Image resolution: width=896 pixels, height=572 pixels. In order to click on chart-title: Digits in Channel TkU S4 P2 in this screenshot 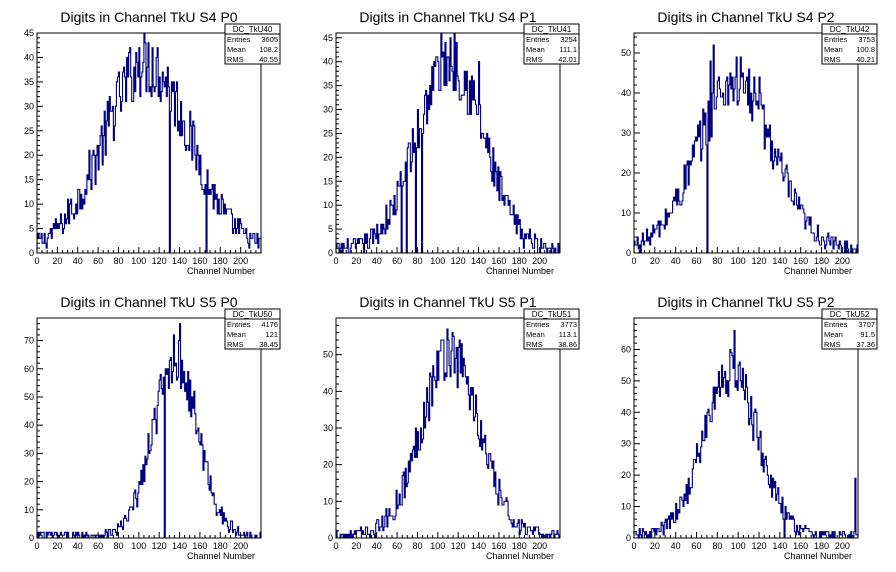, I will do `click(745, 17)`.